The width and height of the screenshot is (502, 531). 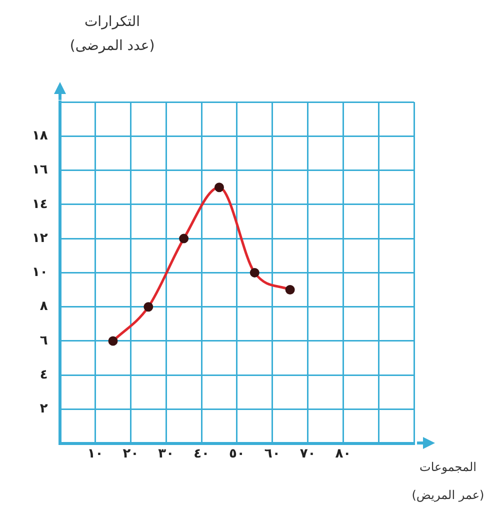 I want to click on x-tick-label: ٤٠, so click(x=202, y=454).